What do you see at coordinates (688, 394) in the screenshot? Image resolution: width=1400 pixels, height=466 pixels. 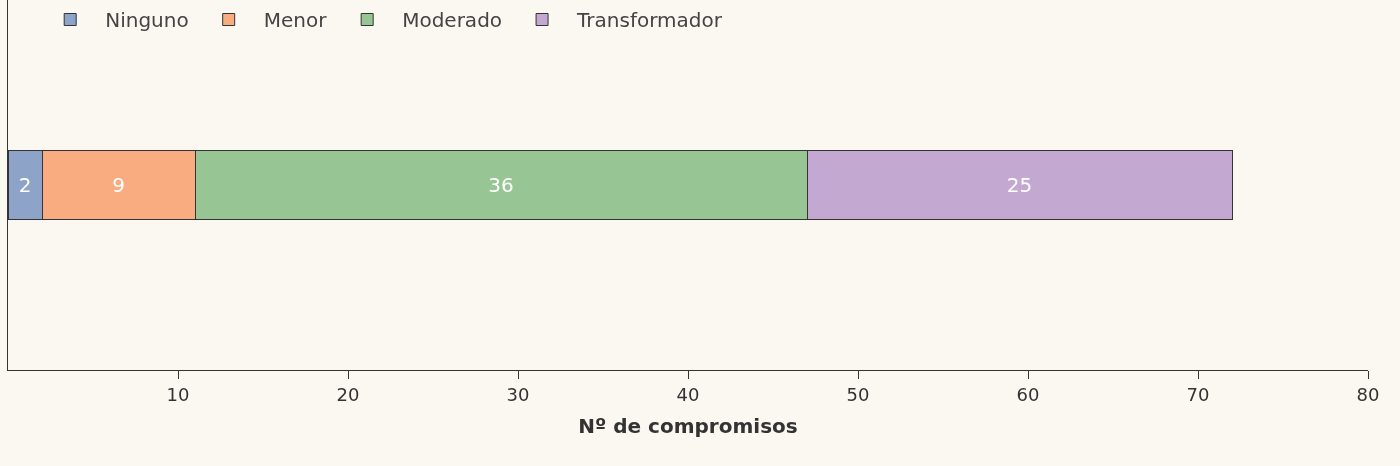 I see `x-tick-label: 40` at bounding box center [688, 394].